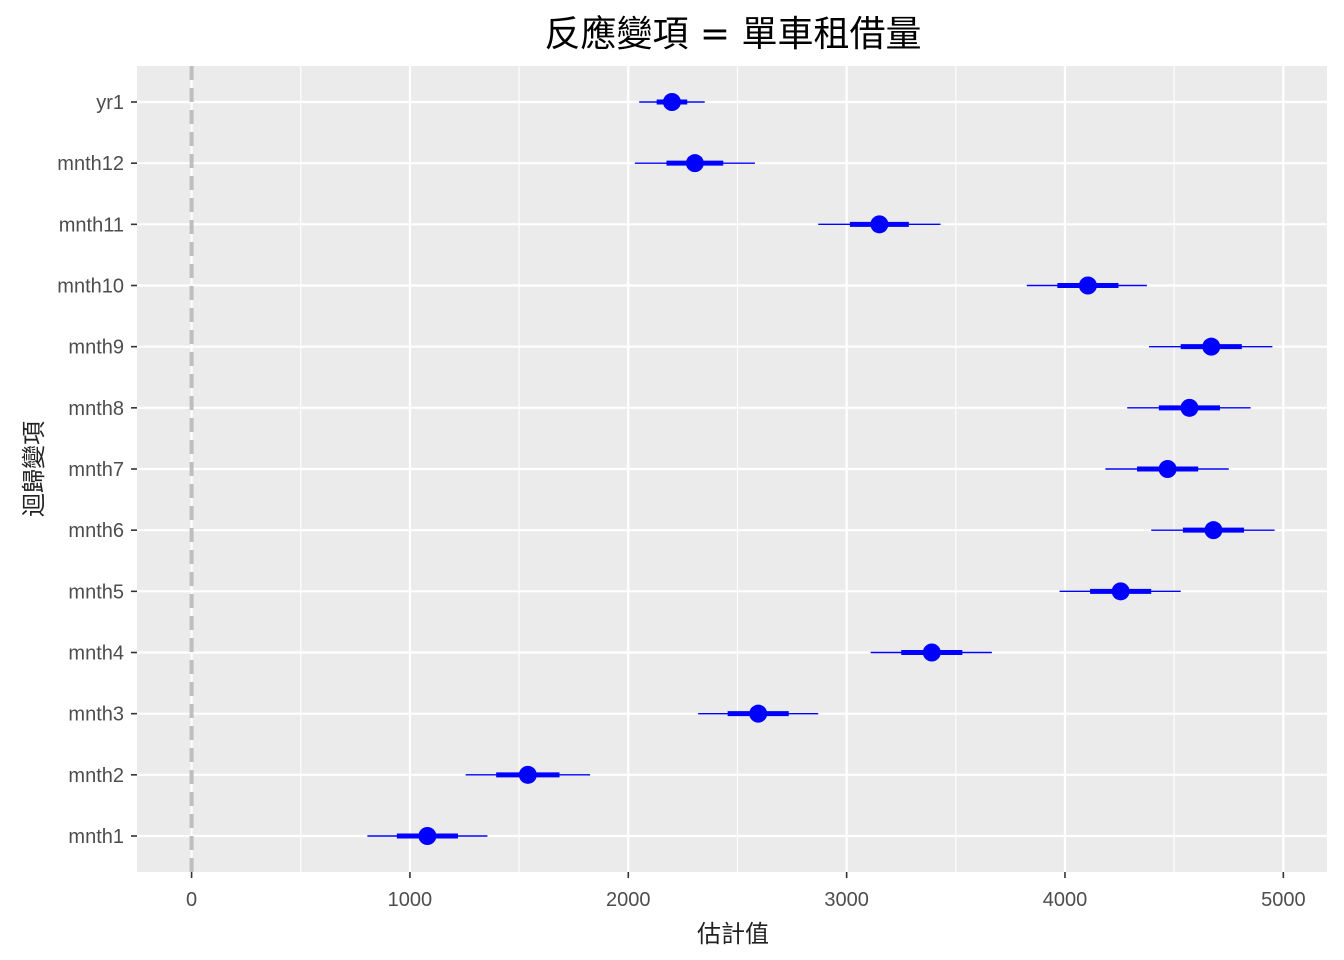 The width and height of the screenshot is (1344, 960). I want to click on y-tick-label-mnth9: mnth9, so click(96, 348).